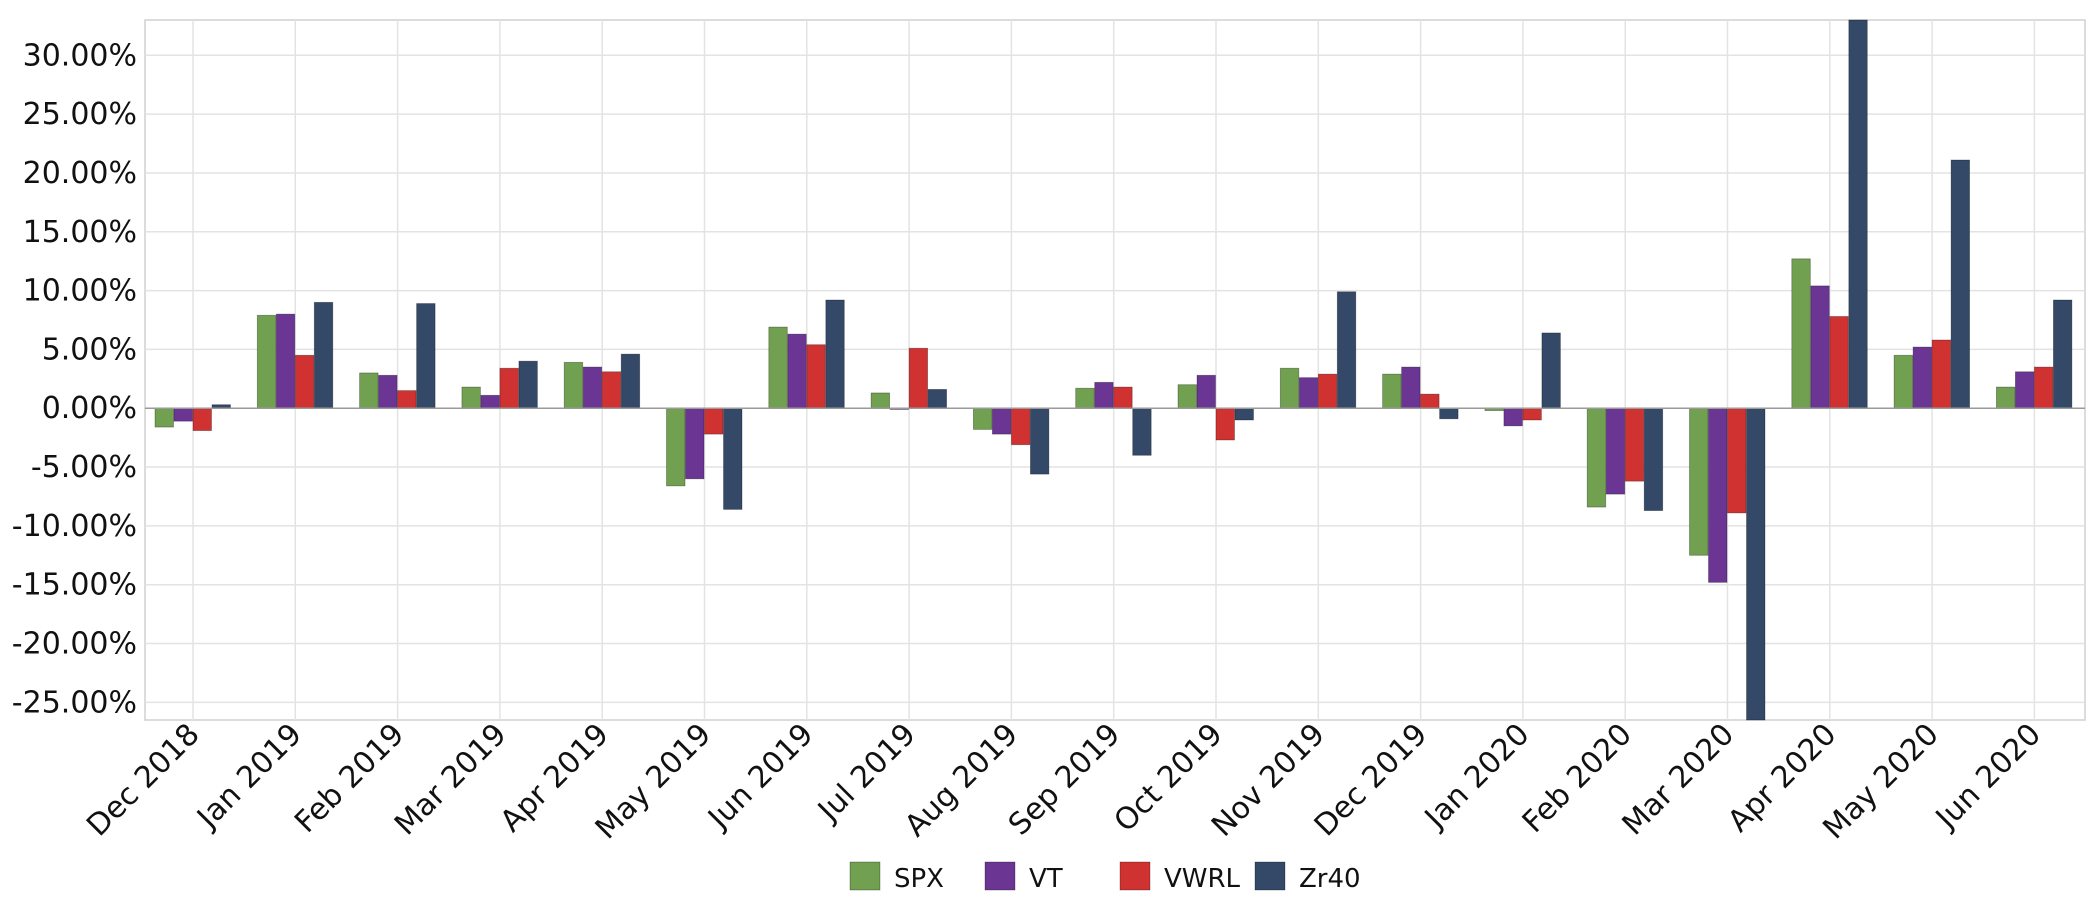 The height and width of the screenshot is (906, 2098). I want to click on x-tick-label: Mar 2020, so click(1679, 780).